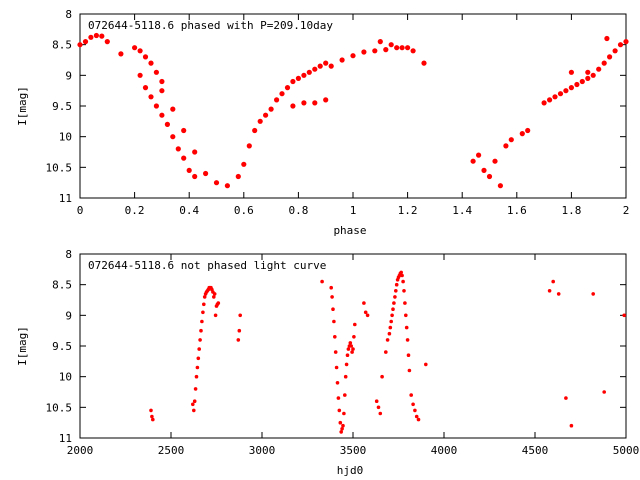  I want to click on y-tick-label: 8.5, so click(62, 285).